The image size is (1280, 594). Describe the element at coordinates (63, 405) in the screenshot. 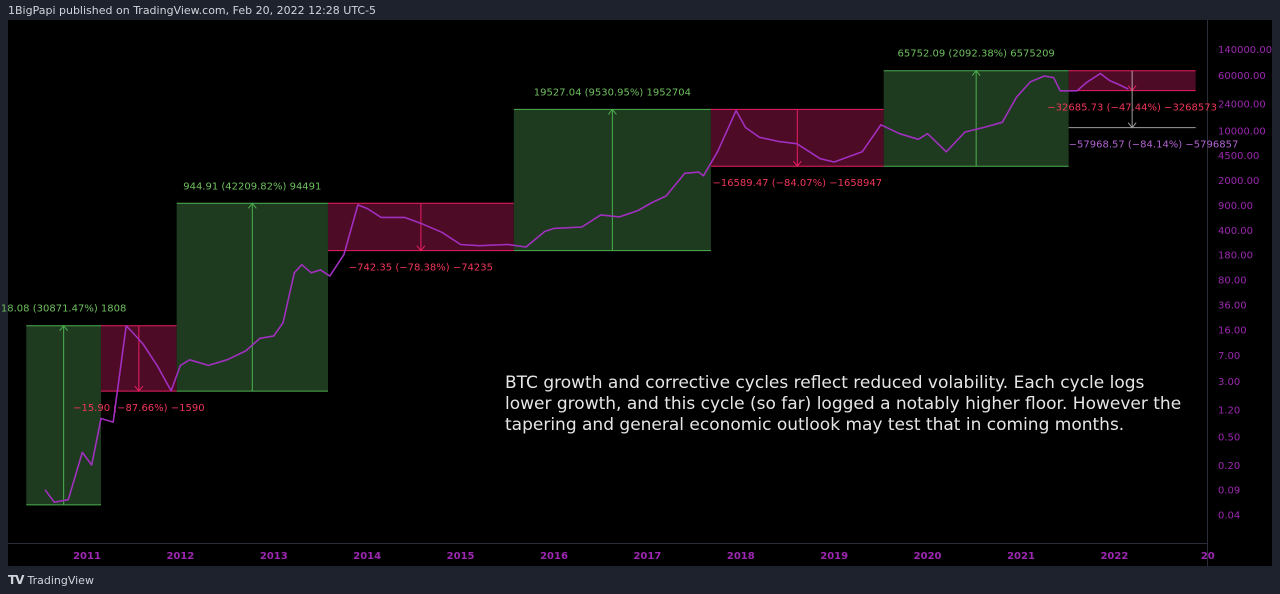

I see `measure-growth: 18.08 (30871.47%) 1808` at that location.